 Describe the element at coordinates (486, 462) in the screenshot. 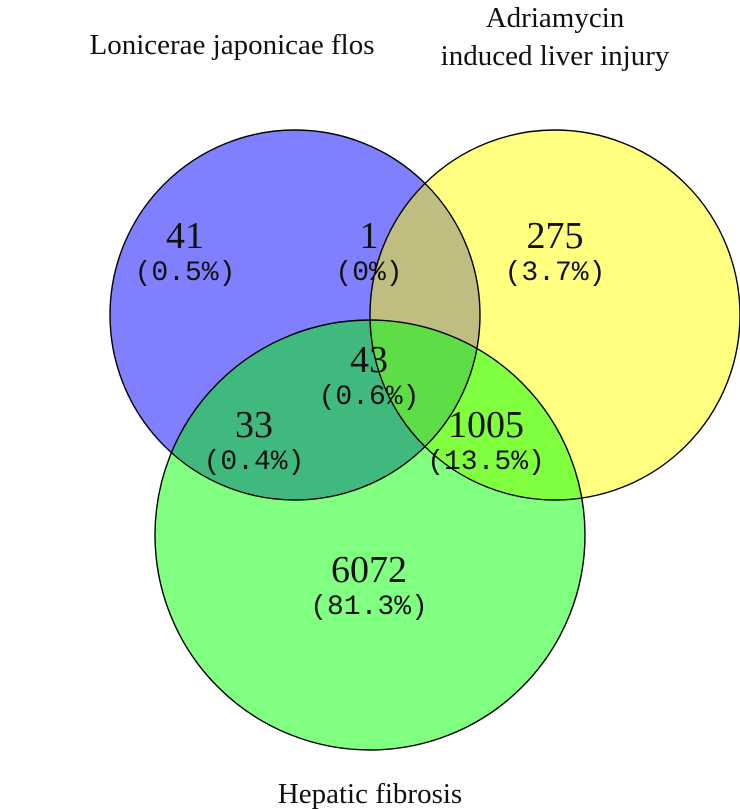

I see `percent-liver-fibrosis: (13.5%)` at that location.